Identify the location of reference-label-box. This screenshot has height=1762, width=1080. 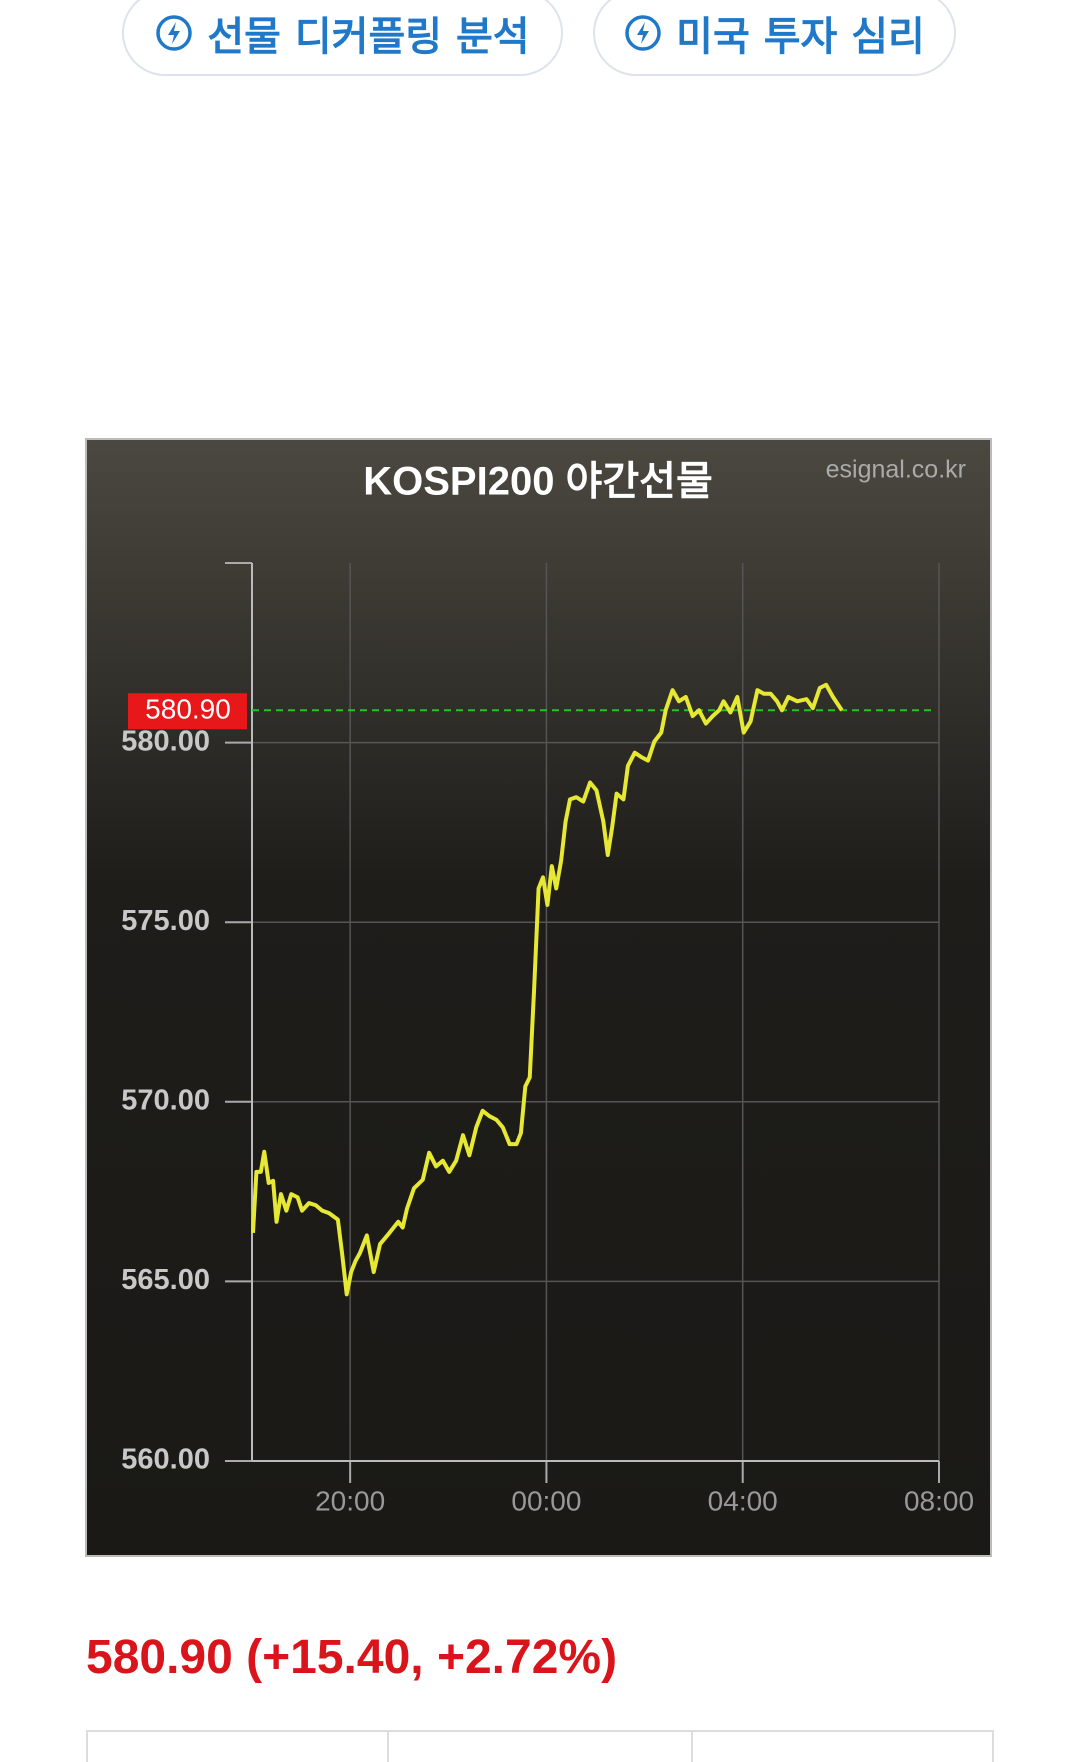
(187, 711).